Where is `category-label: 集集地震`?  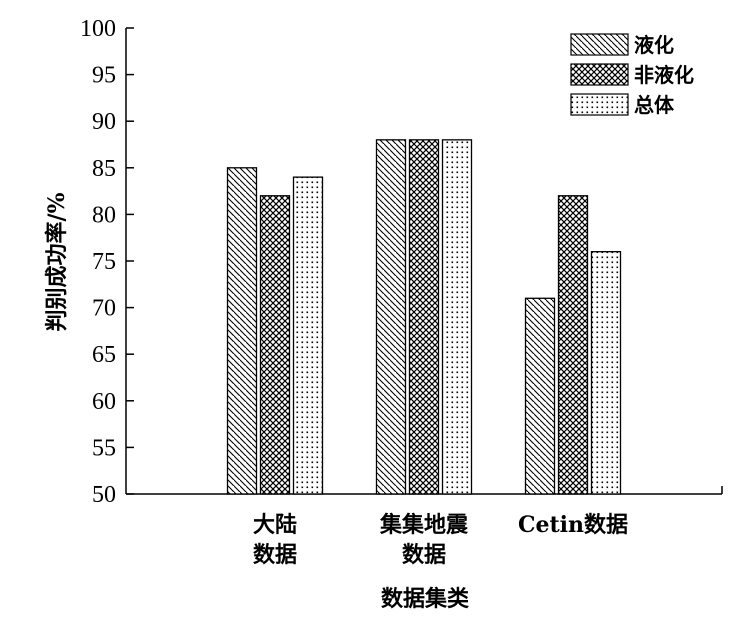
category-label: 集集地震 is located at coordinates (424, 525).